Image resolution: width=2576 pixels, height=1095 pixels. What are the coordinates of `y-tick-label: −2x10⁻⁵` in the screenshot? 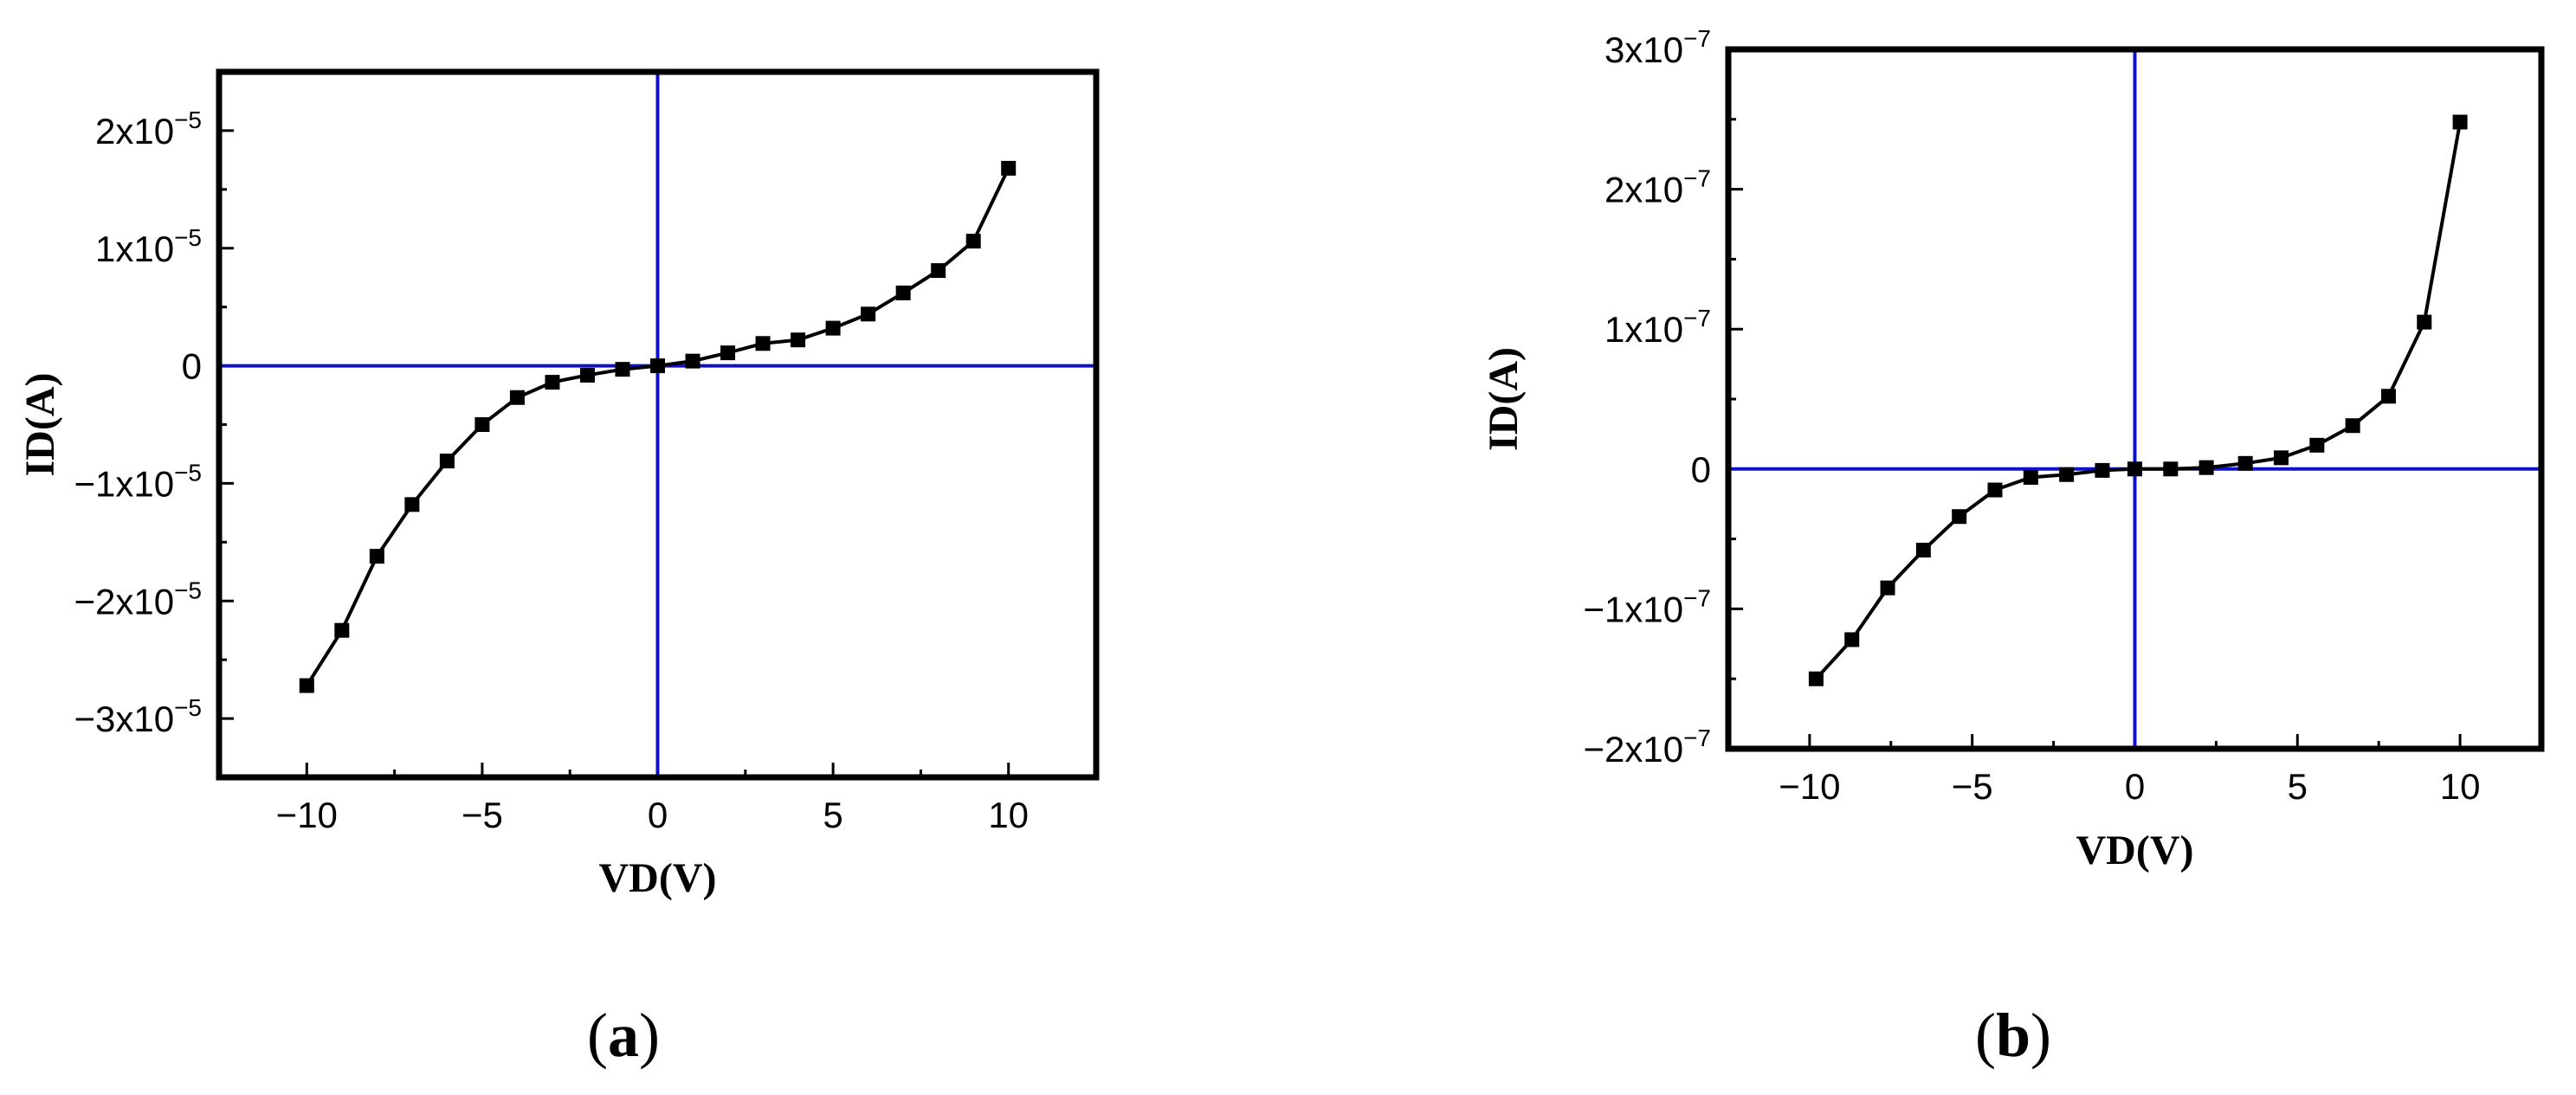 It's located at (138, 599).